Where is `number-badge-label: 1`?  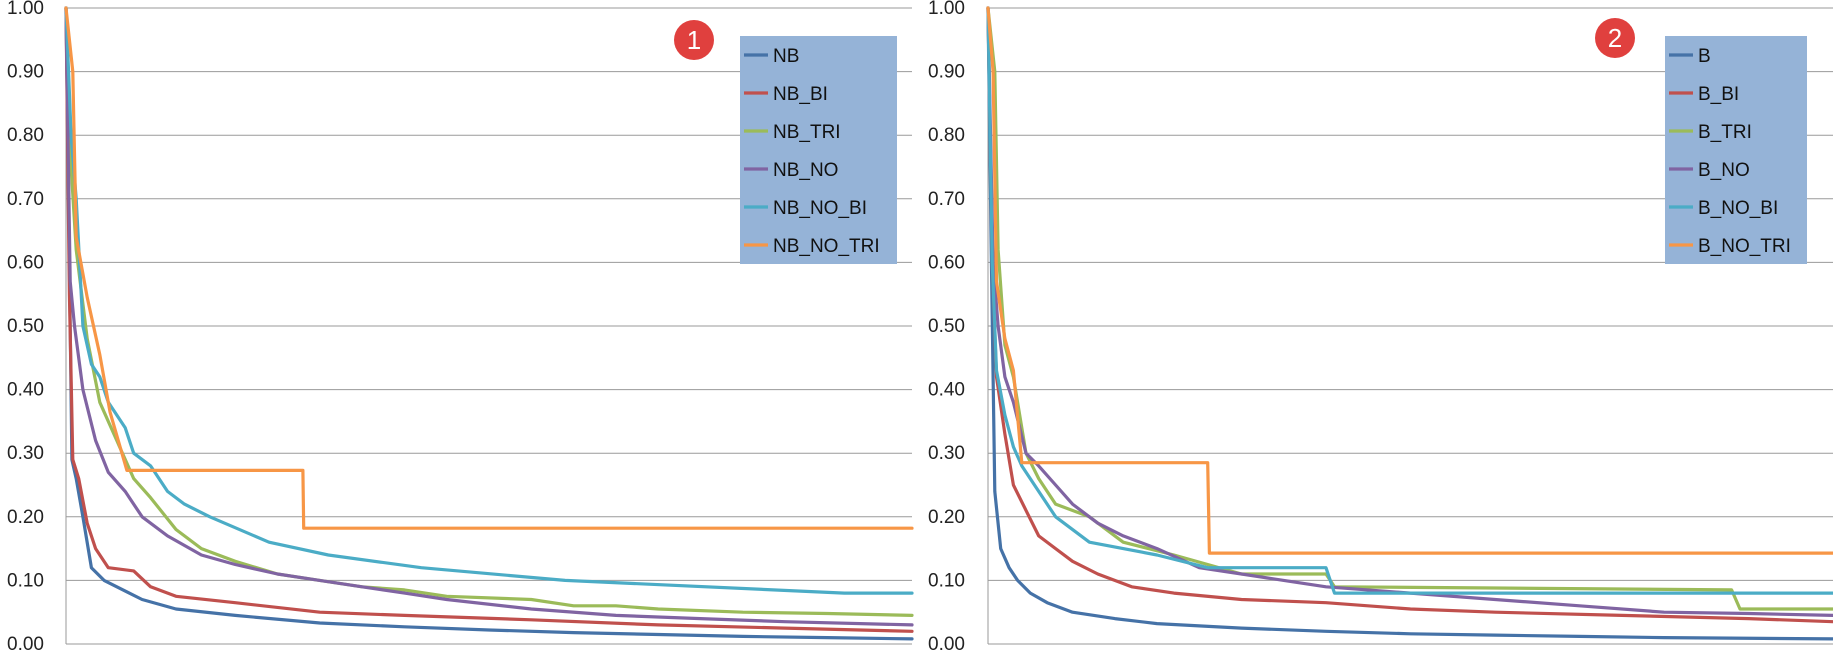
number-badge-label: 1 is located at coordinates (694, 40).